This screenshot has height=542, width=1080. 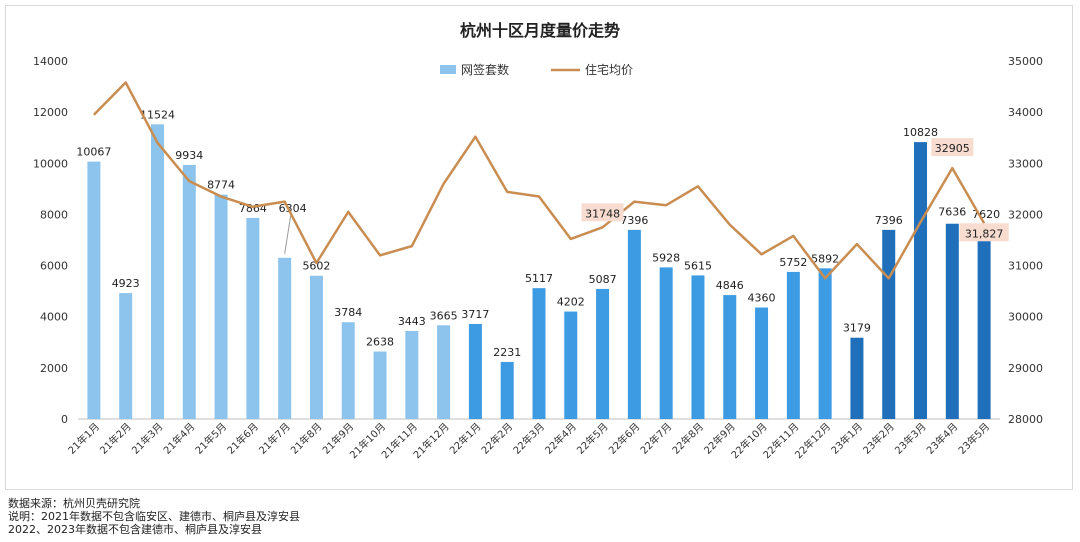 I want to click on x-axis-tick-label: 22年5月, so click(x=592, y=438).